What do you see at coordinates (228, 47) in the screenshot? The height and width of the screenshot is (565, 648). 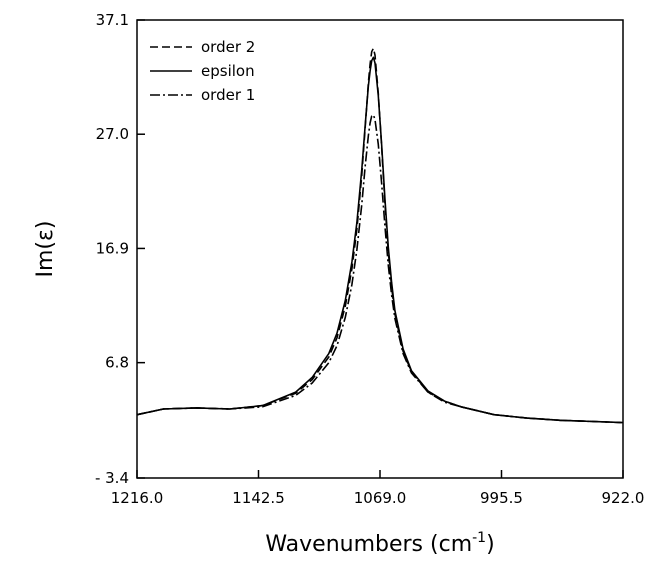 I see `legend-label: order 2` at bounding box center [228, 47].